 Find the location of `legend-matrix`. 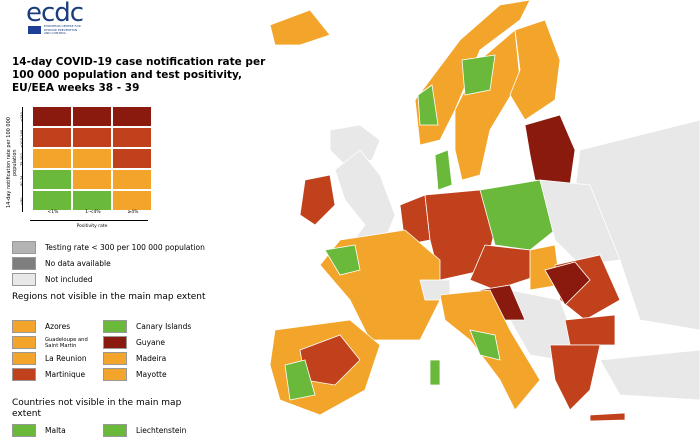

legend-matrix is located at coordinates (92, 158).